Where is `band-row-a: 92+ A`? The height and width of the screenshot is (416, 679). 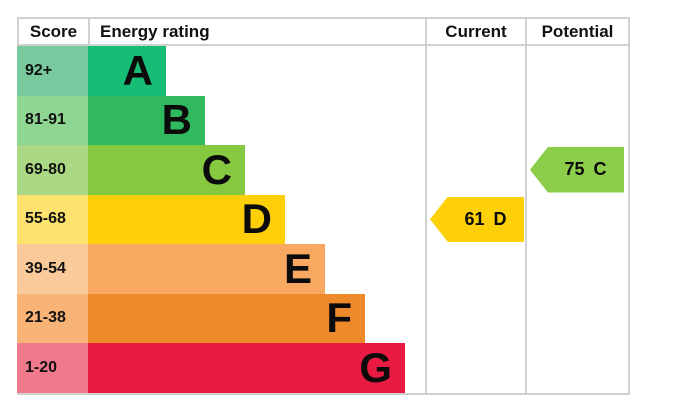 band-row-a: 92+ A is located at coordinates (323, 71).